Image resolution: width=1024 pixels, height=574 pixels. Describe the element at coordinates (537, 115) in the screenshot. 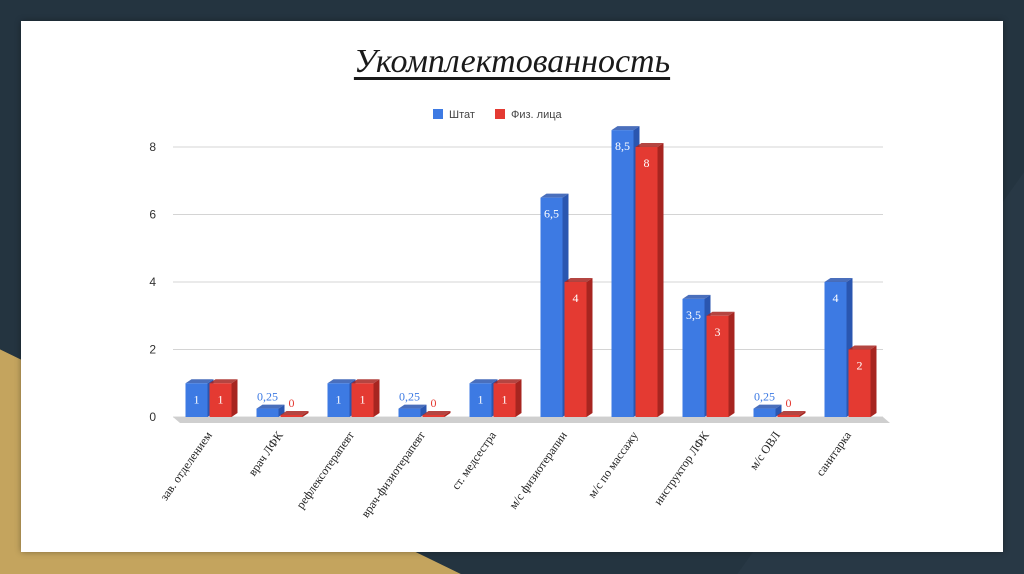

I see `legend-label: Физ. лица` at that location.